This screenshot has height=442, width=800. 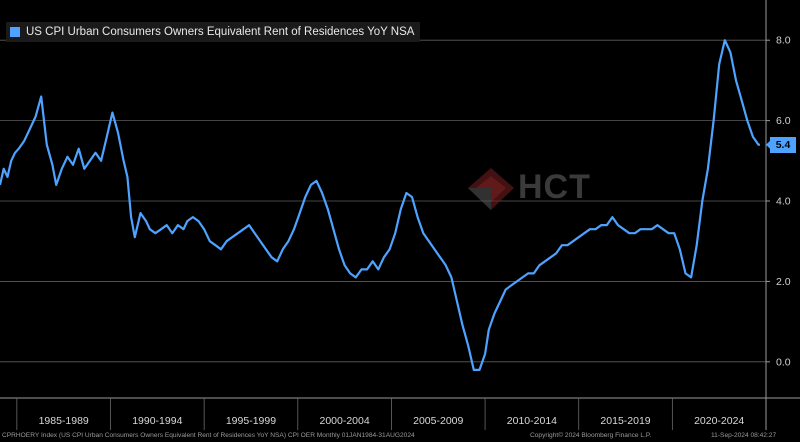 What do you see at coordinates (783, 144) in the screenshot?
I see `last-value-badge: 5.4` at bounding box center [783, 144].